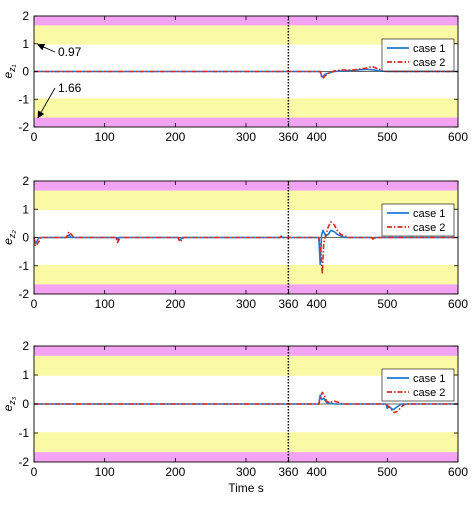  I want to click on y-axis-label: ez₂, so click(9, 237).